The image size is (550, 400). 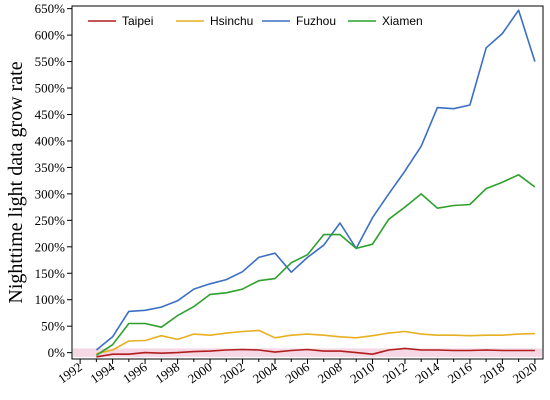 What do you see at coordinates (315, 342) in the screenshot?
I see `series-line-hsinchu` at bounding box center [315, 342].